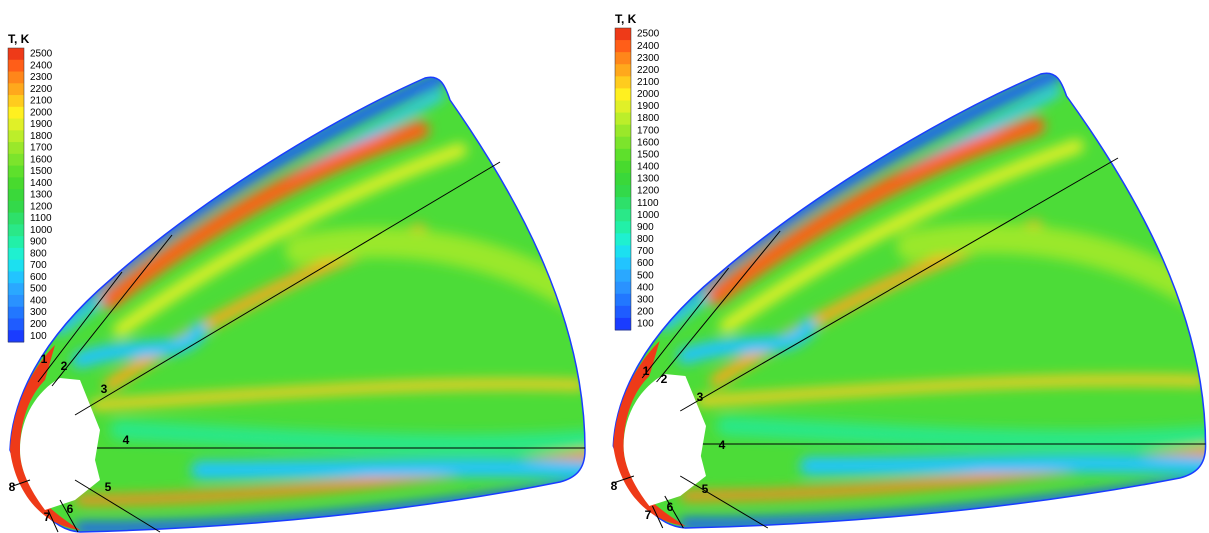 This screenshot has width=1209, height=533. What do you see at coordinates (38, 336) in the screenshot?
I see `legend-label: 100` at bounding box center [38, 336].